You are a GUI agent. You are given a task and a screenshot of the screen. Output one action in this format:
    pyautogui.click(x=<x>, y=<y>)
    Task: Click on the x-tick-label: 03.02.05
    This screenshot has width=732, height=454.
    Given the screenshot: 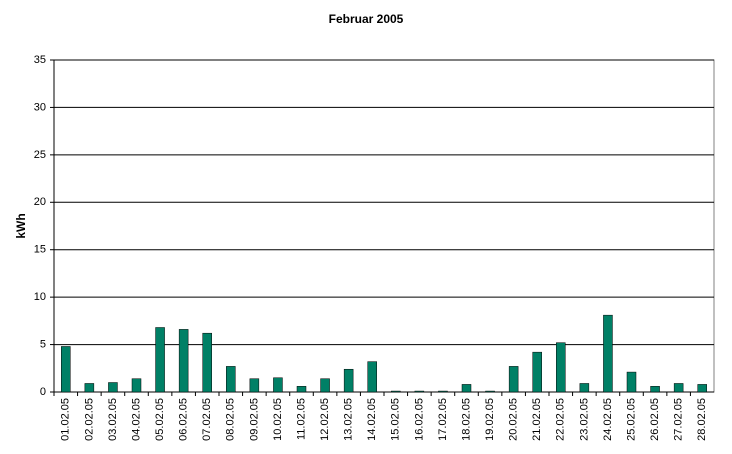 What is the action you would take?
    pyautogui.click(x=113, y=419)
    